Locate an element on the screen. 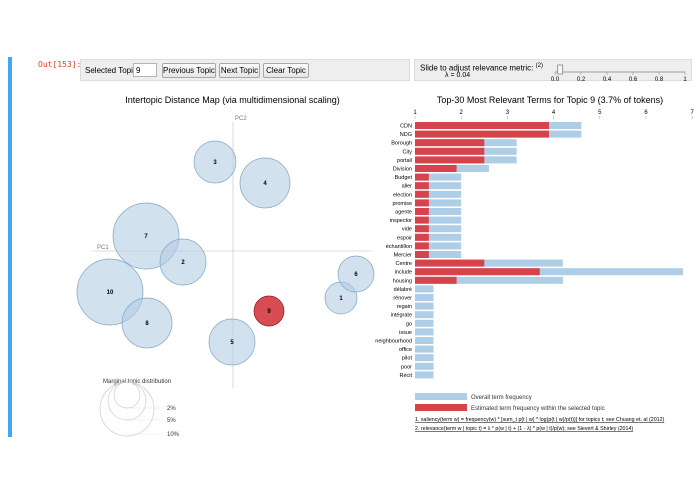 The width and height of the screenshot is (695, 494). selected-topic-input is located at coordinates (145, 70).